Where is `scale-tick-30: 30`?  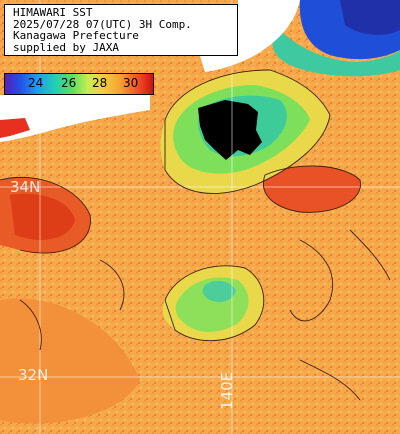 scale-tick-30: 30 is located at coordinates (131, 83).